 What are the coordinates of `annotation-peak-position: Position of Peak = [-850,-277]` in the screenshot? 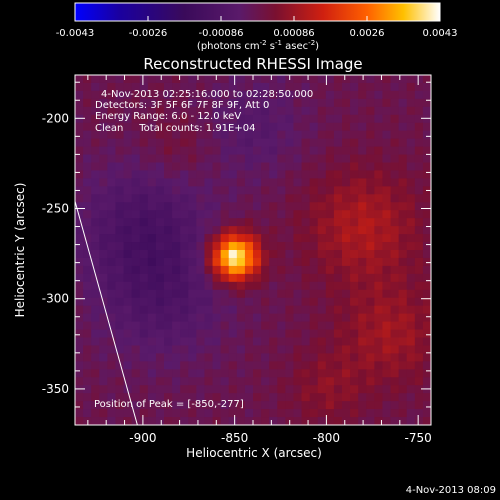 It's located at (169, 404).